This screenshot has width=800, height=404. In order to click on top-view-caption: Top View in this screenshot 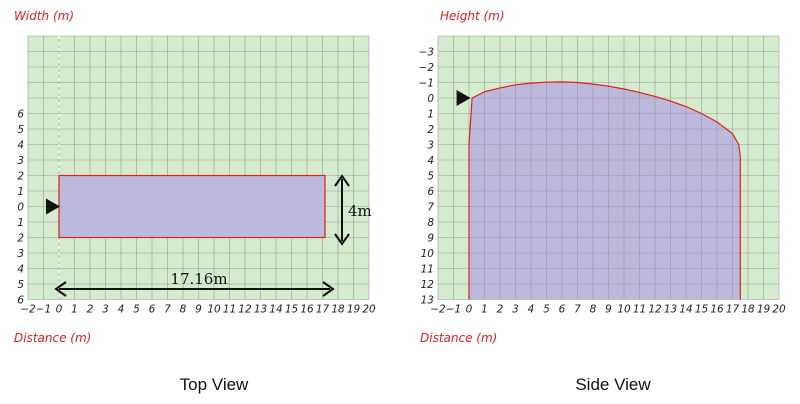, I will do `click(214, 384)`.